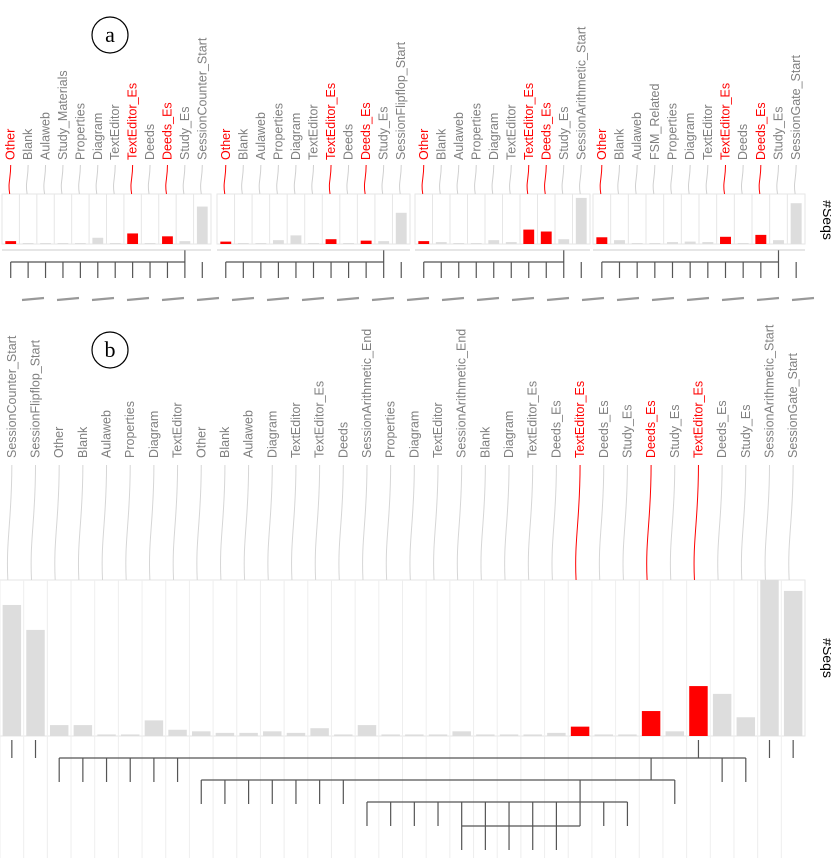 The image size is (831, 858). I want to click on panel-b-circle, so click(110, 350).